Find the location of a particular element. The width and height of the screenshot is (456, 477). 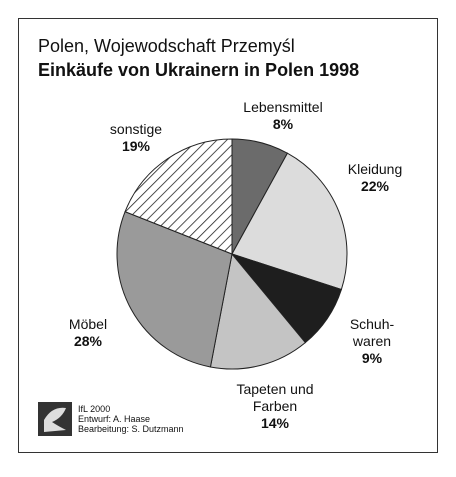

slice-label: Kleidung is located at coordinates (375, 169).